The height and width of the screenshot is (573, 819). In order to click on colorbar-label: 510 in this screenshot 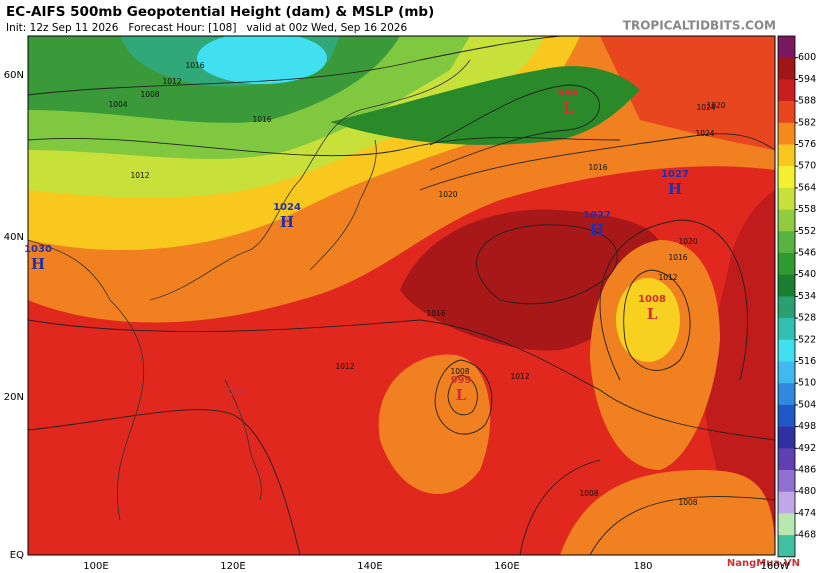, I will do `click(807, 383)`.